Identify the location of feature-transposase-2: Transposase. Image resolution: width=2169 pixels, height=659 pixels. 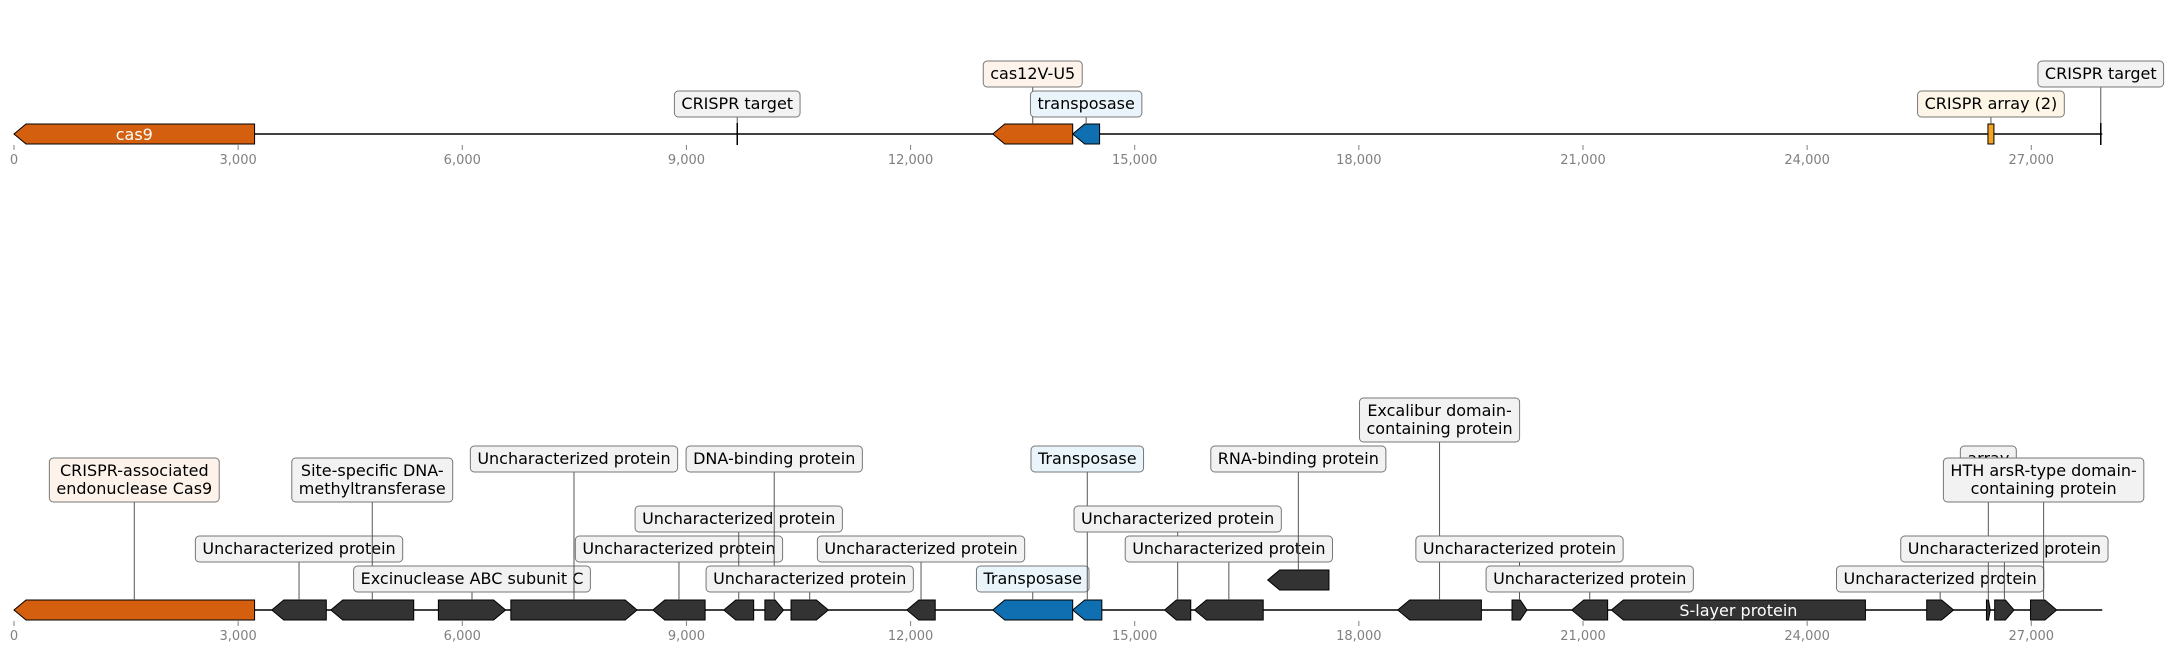
(1032, 593).